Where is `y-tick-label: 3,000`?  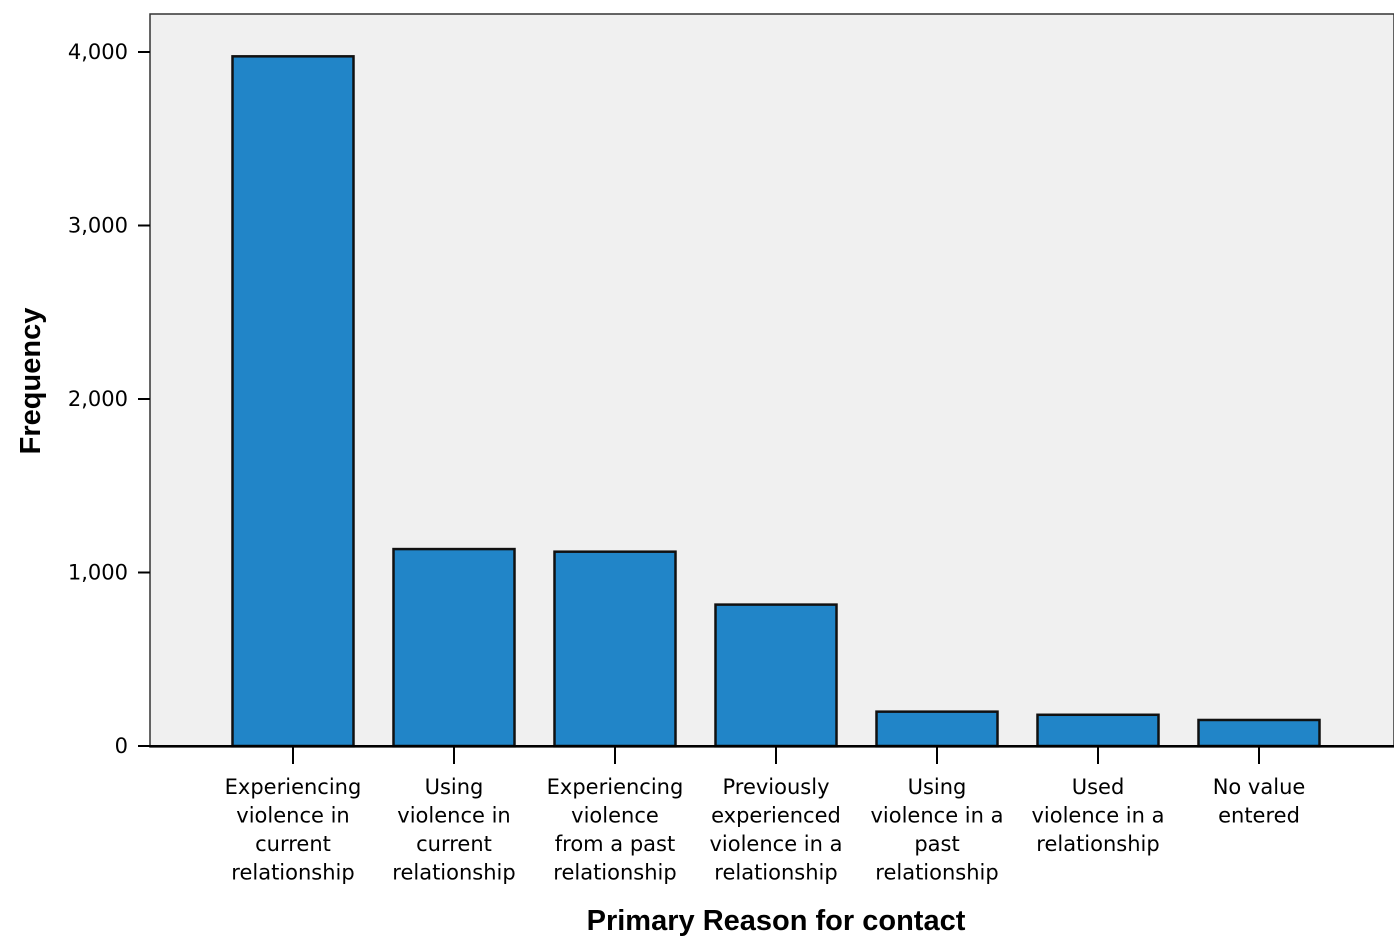 y-tick-label: 3,000 is located at coordinates (98, 226).